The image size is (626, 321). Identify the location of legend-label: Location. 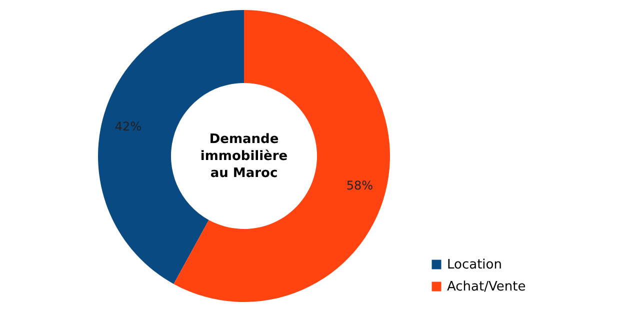
(474, 265).